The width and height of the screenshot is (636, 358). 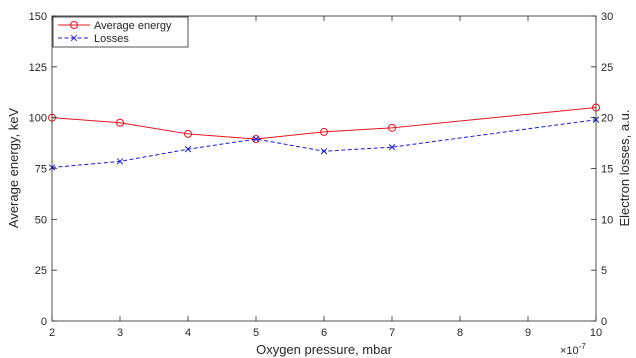 What do you see at coordinates (256, 333) in the screenshot?
I see `x-tick-label: 5` at bounding box center [256, 333].